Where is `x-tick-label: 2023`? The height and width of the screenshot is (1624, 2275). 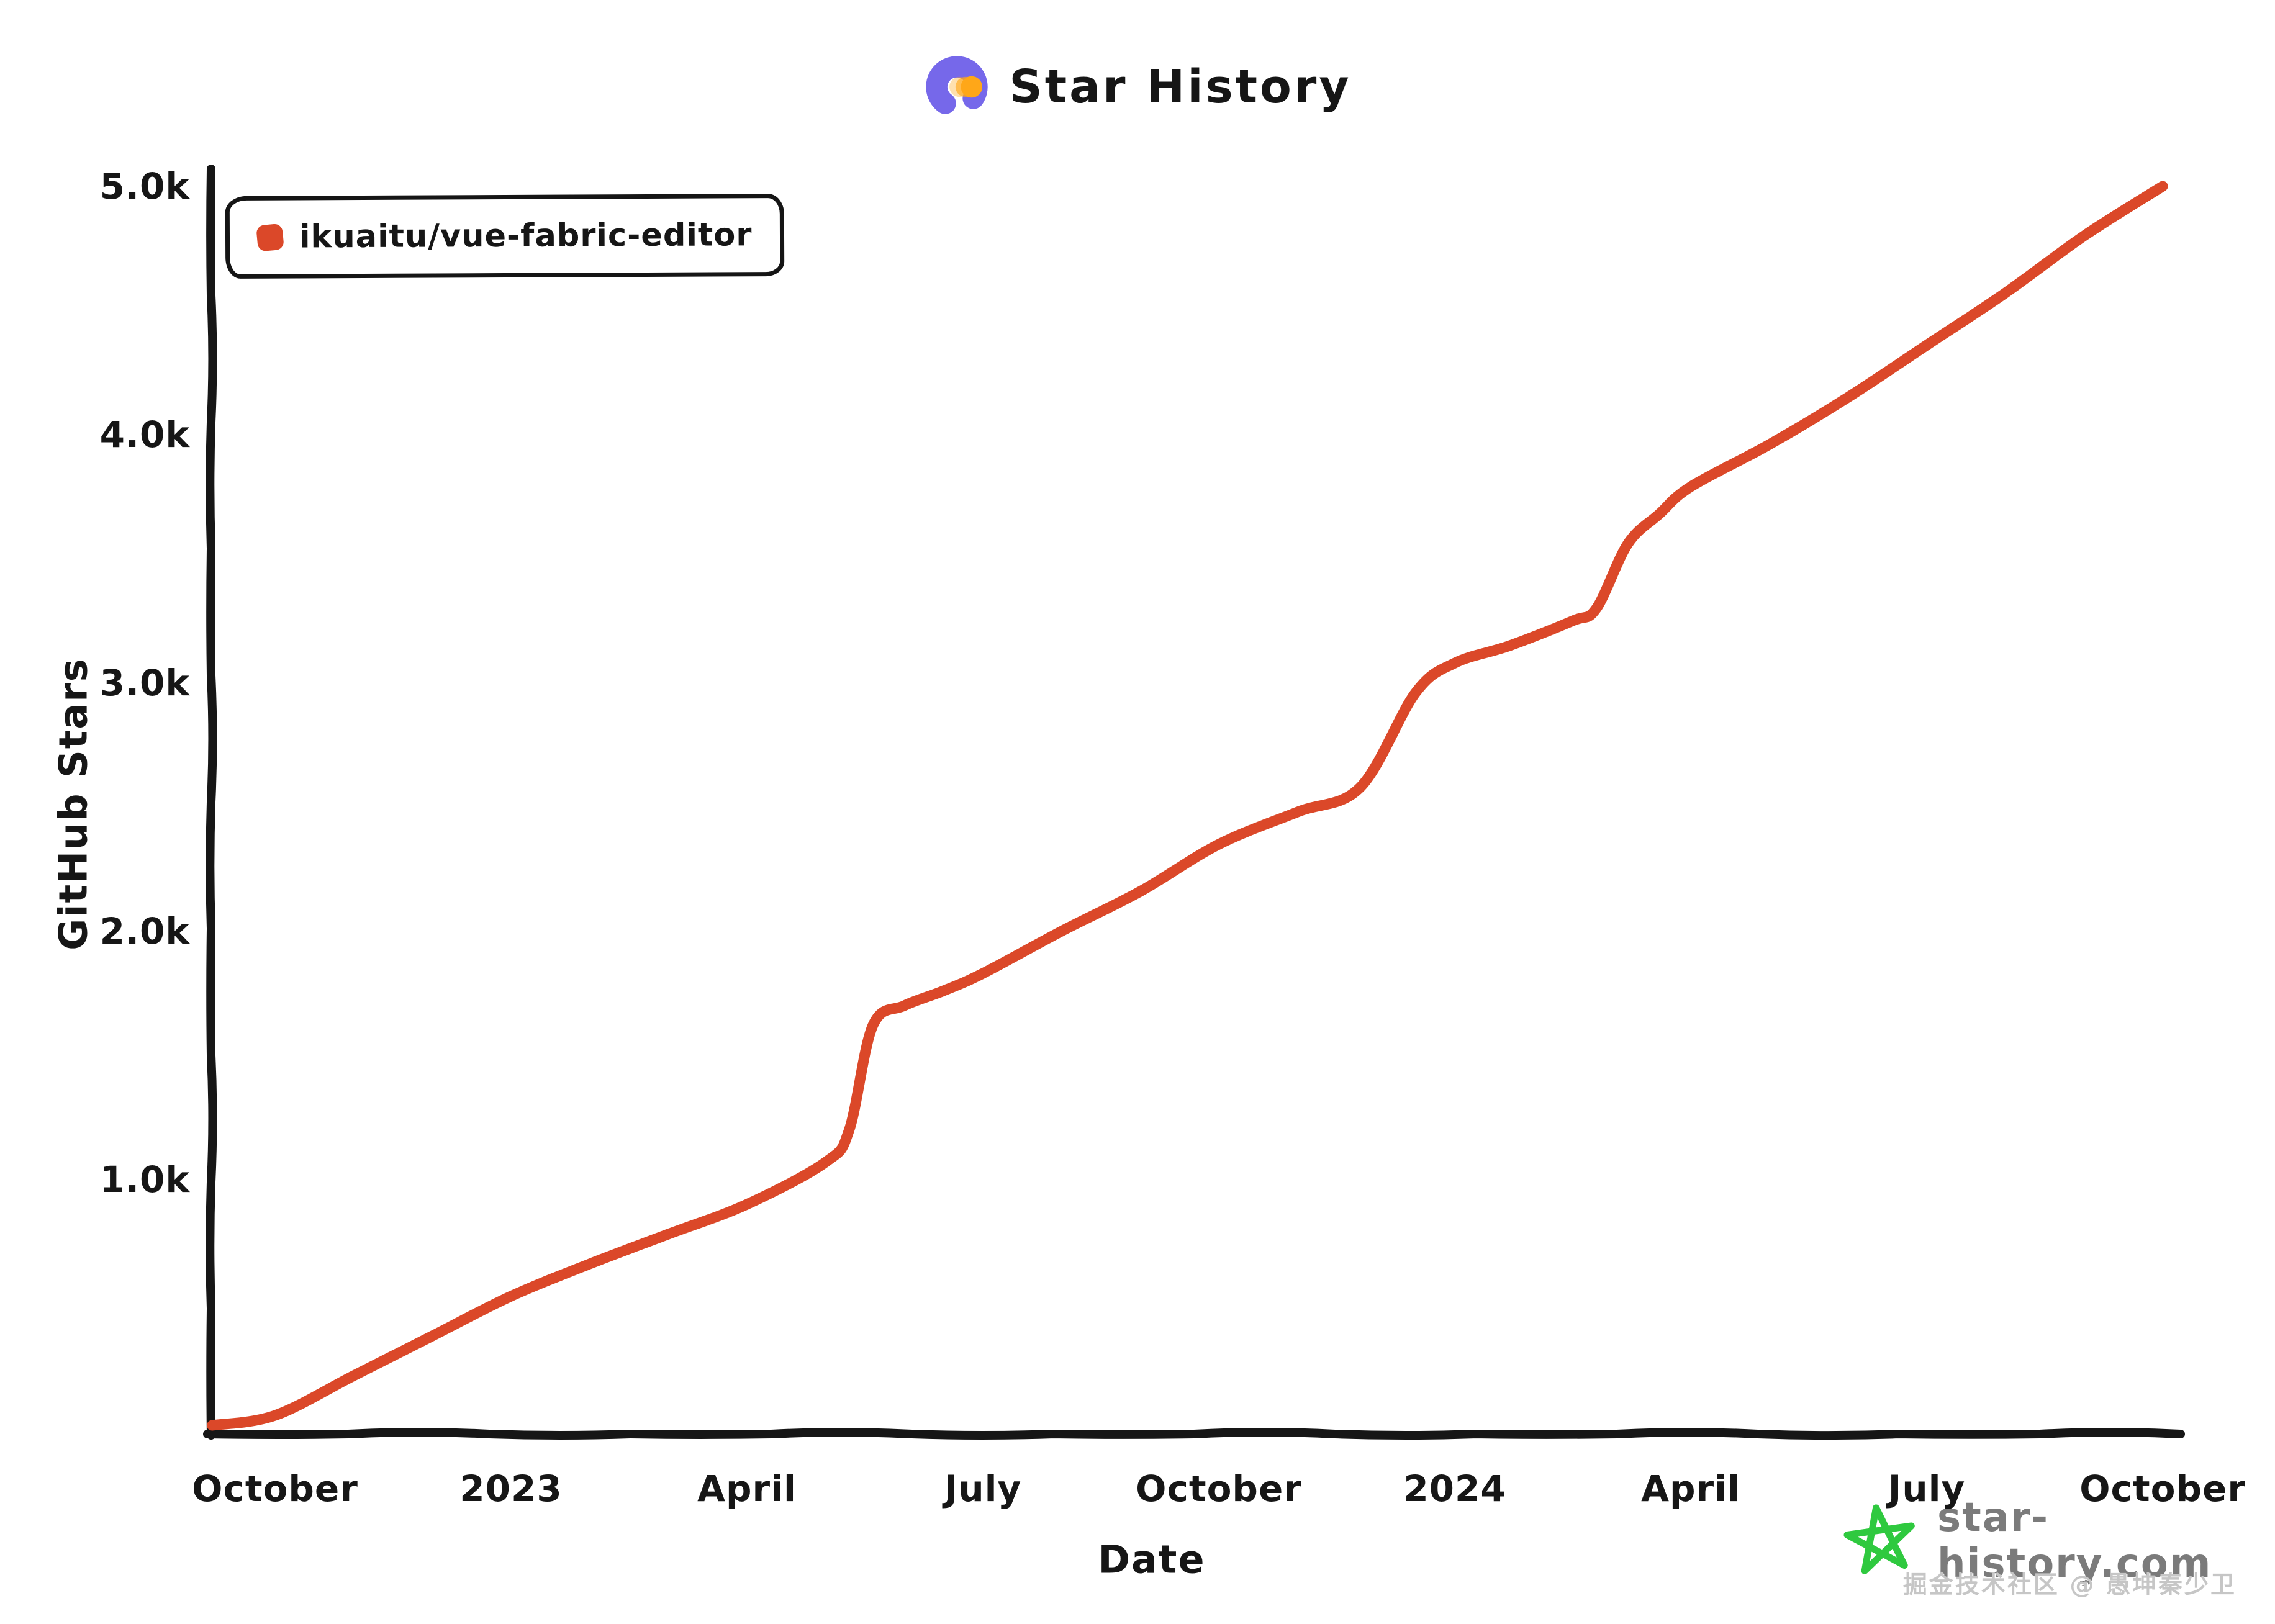
x-tick-label: 2023 is located at coordinates (511, 1489).